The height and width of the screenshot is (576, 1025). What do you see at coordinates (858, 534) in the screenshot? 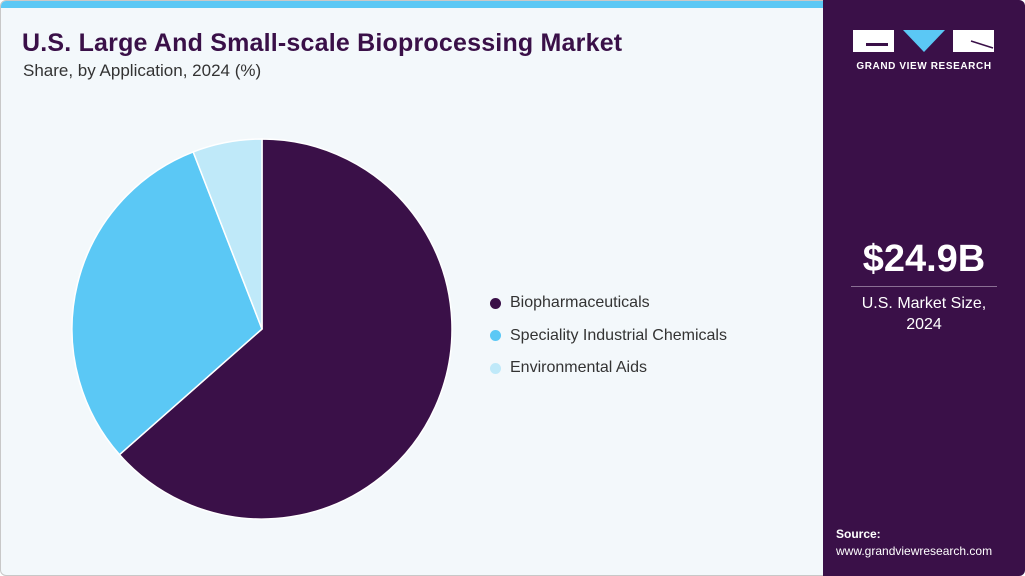
I see `source-label: Source:` at bounding box center [858, 534].